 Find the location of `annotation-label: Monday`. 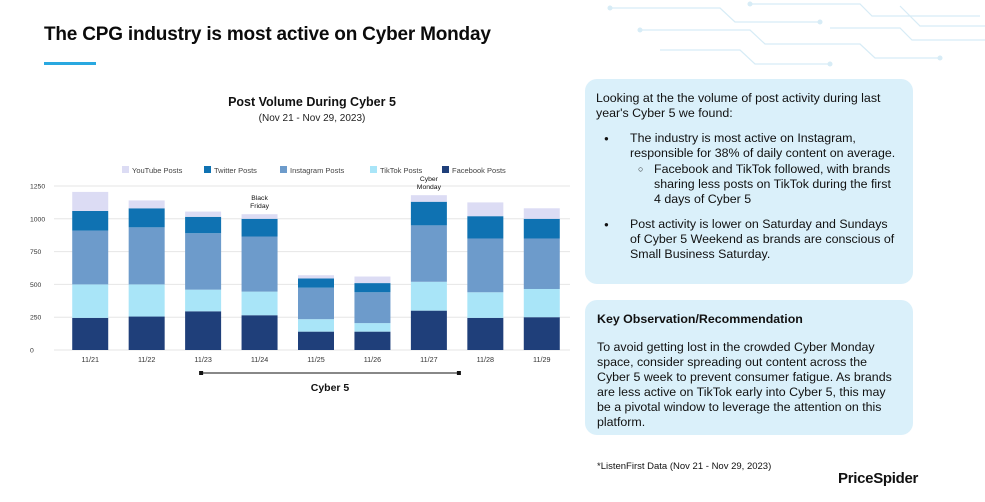

annotation-label: Monday is located at coordinates (429, 187).